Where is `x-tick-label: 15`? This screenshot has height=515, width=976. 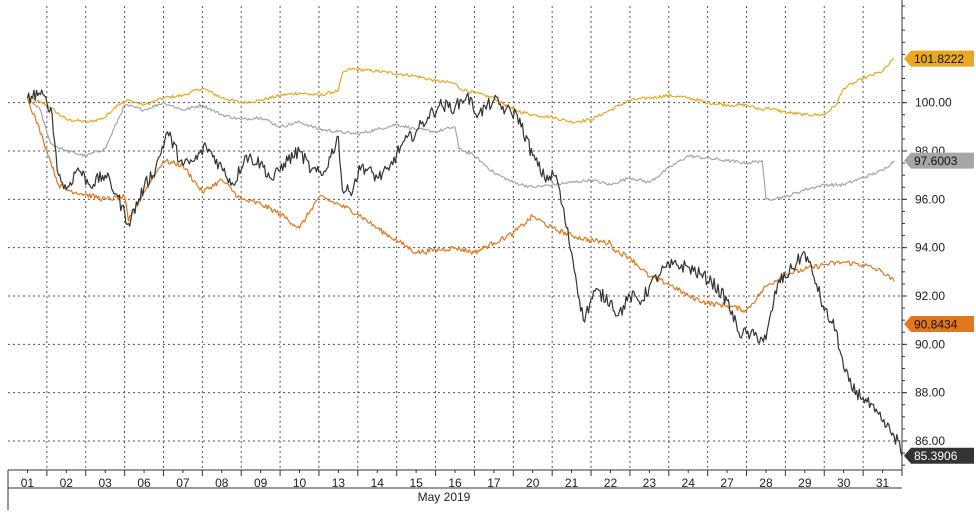 x-tick-label: 15 is located at coordinates (416, 483).